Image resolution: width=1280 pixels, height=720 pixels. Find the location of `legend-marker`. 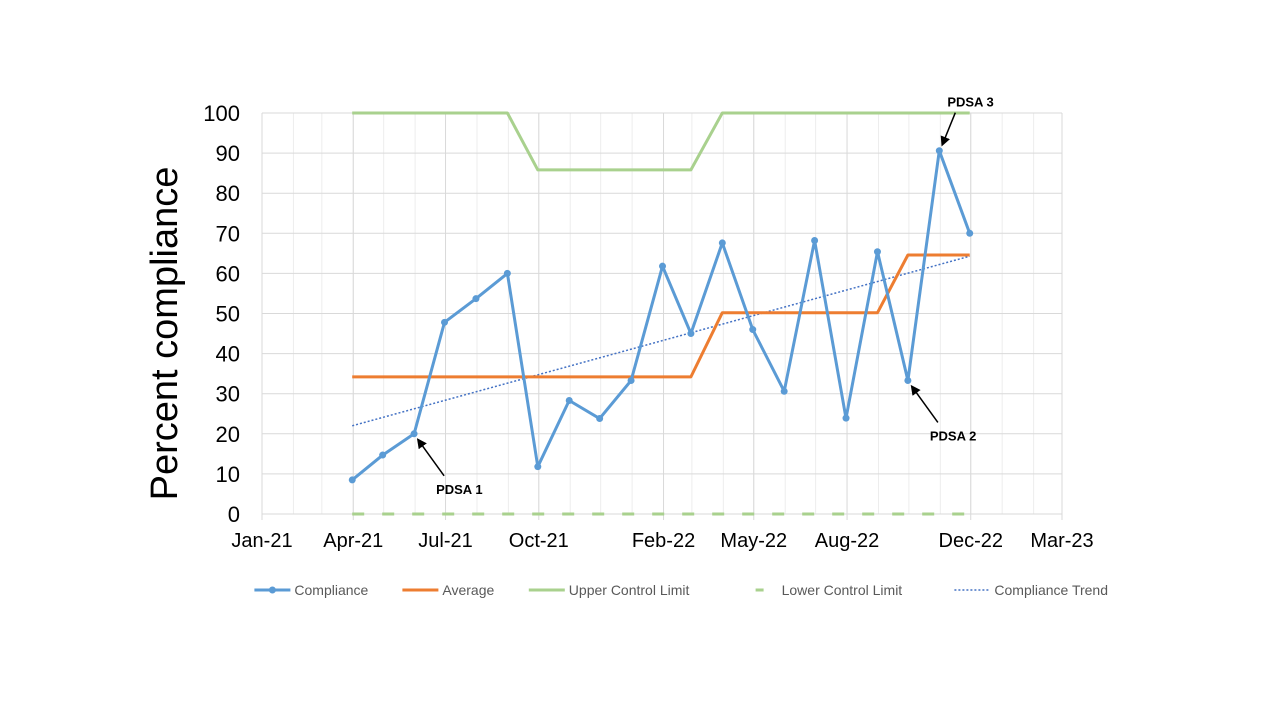

legend-marker is located at coordinates (272, 590).